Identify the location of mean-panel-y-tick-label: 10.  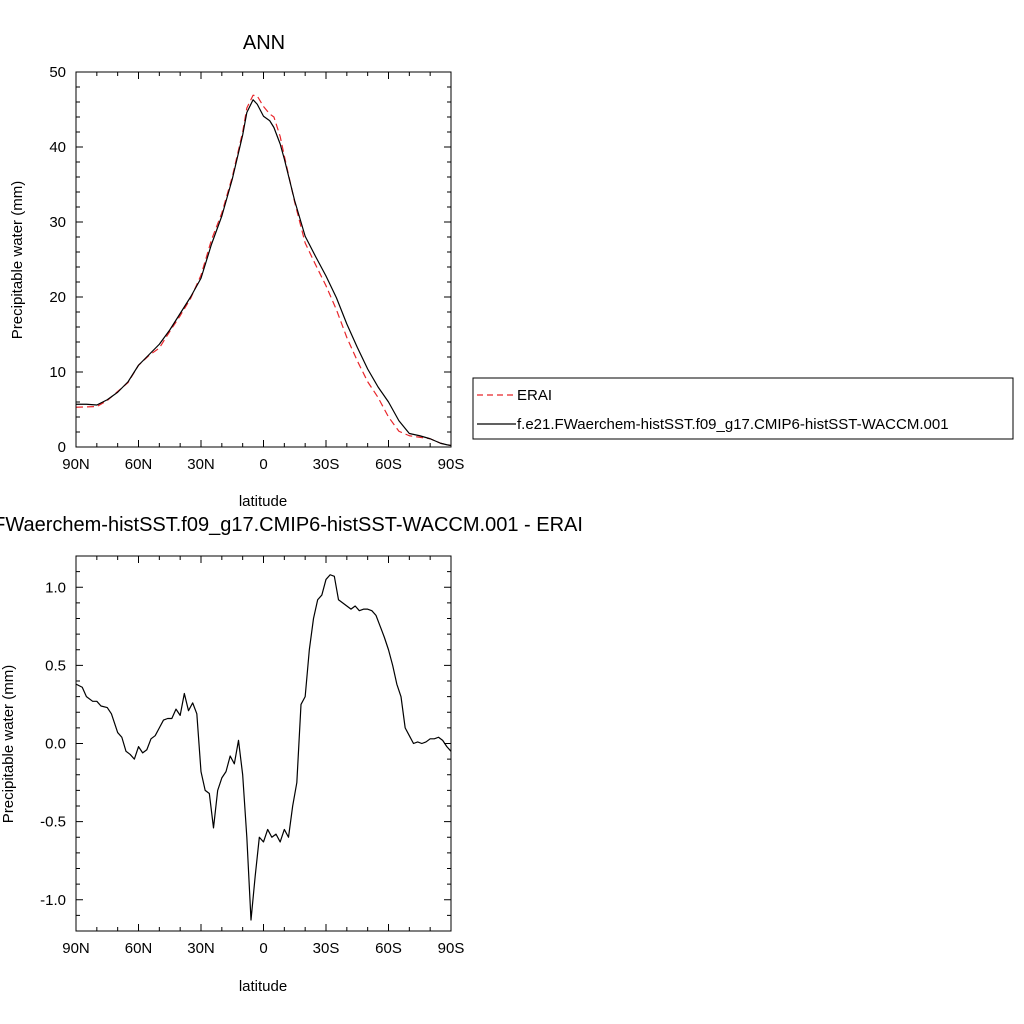
(57, 372).